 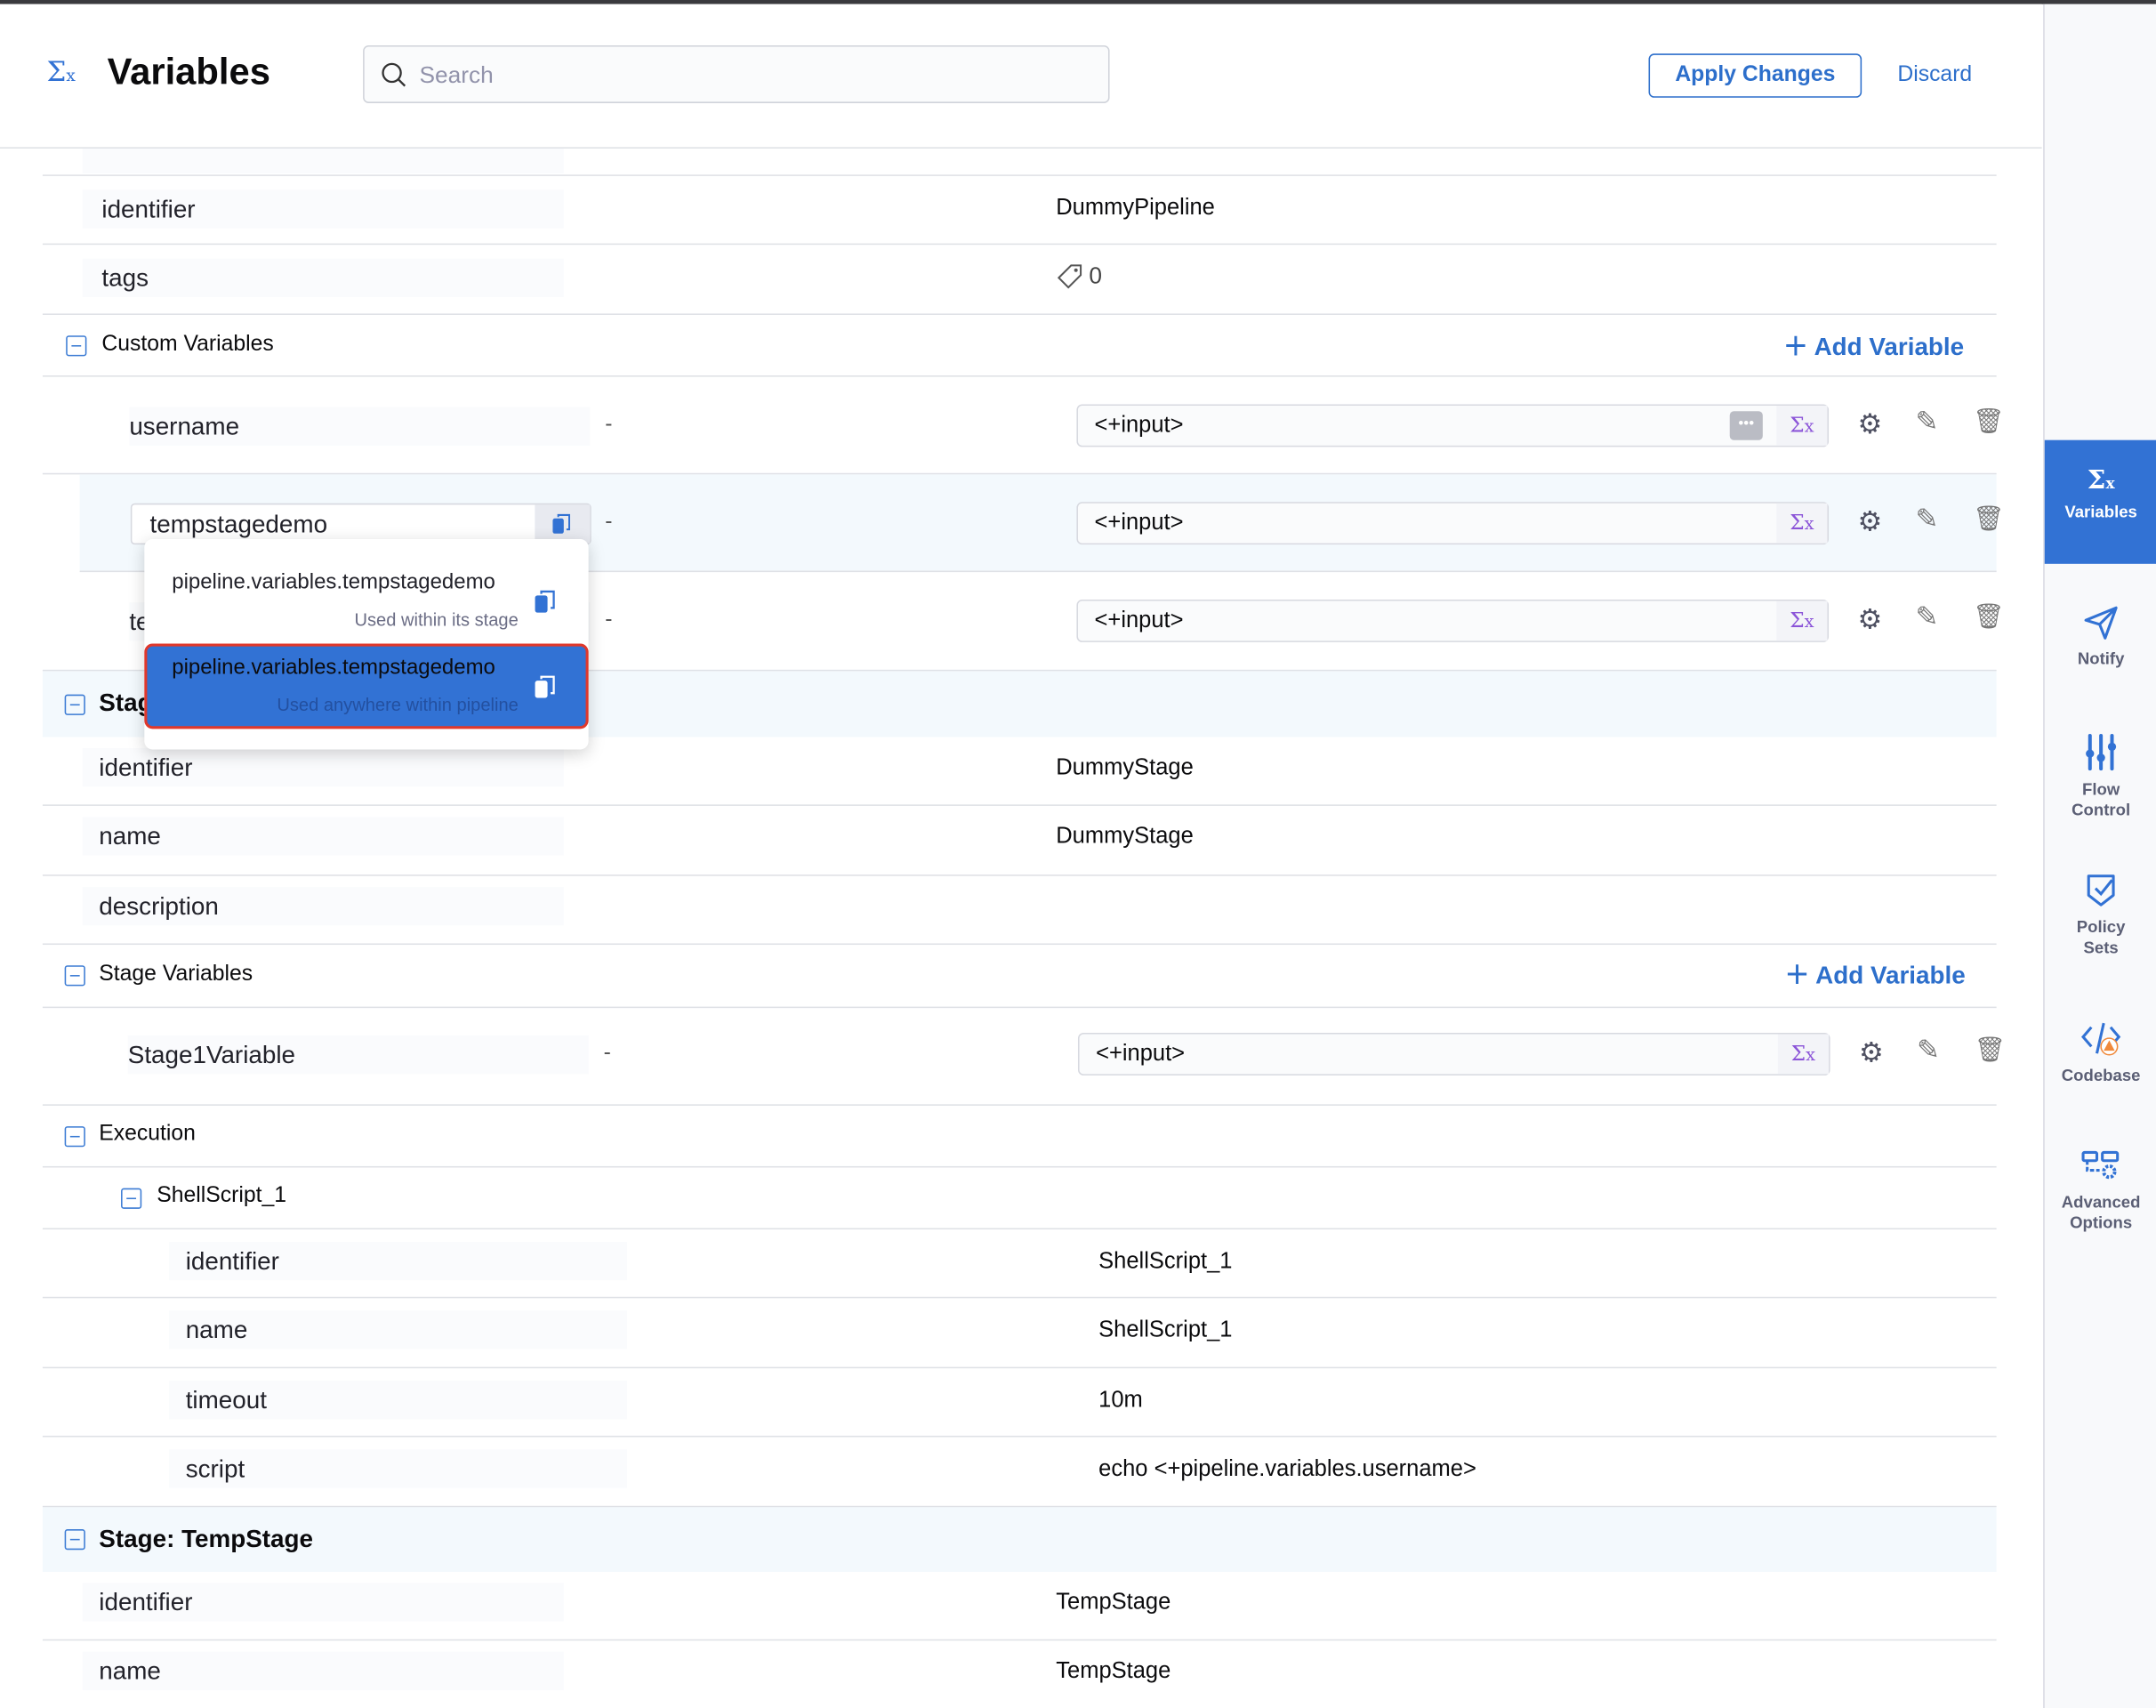 What do you see at coordinates (1890, 975) in the screenshot?
I see `add-variable-label: Add Variable` at bounding box center [1890, 975].